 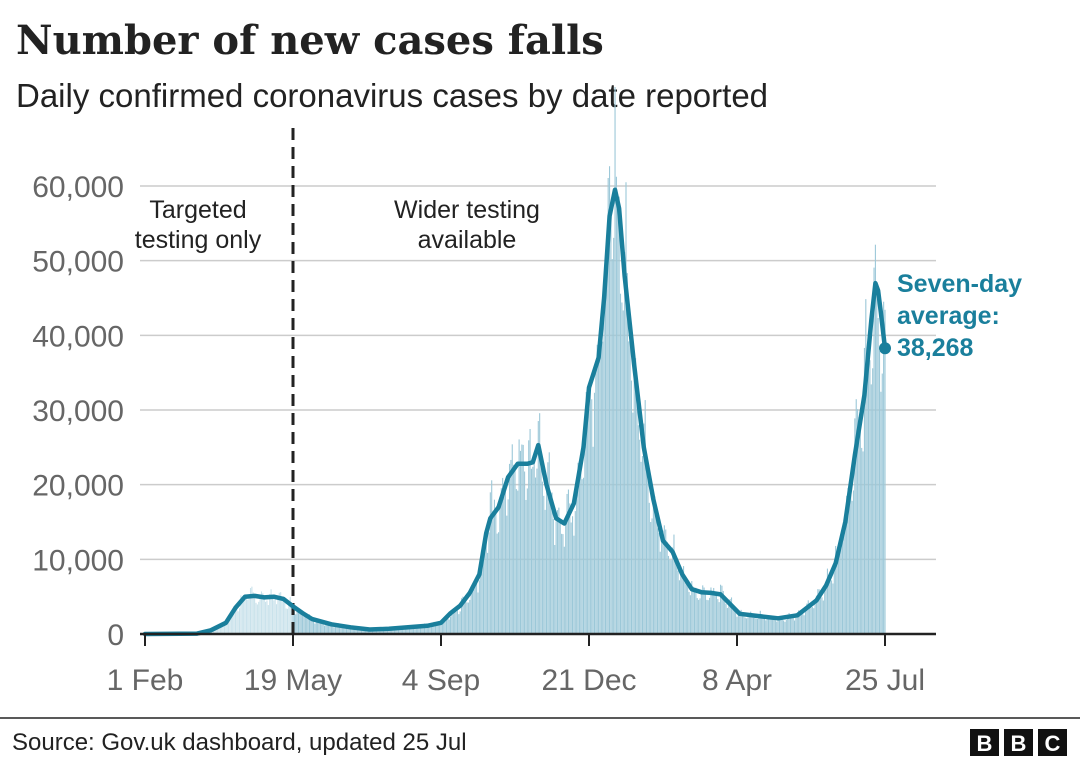 What do you see at coordinates (78, 560) in the screenshot?
I see `y-tick-label: 10,000` at bounding box center [78, 560].